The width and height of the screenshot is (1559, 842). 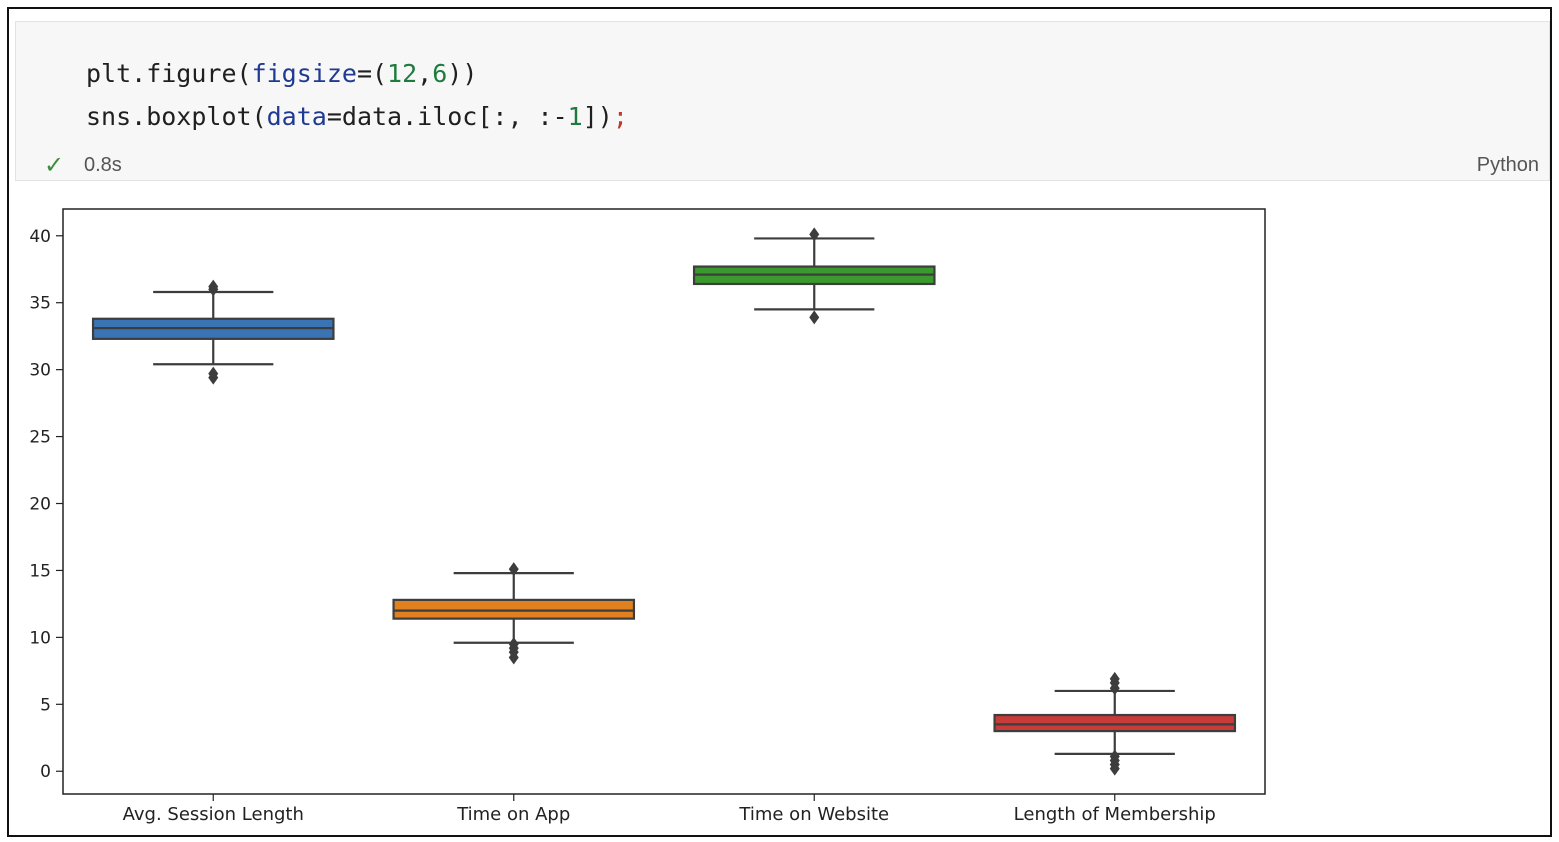 What do you see at coordinates (40, 571) in the screenshot?
I see `y-tick-label: 15` at bounding box center [40, 571].